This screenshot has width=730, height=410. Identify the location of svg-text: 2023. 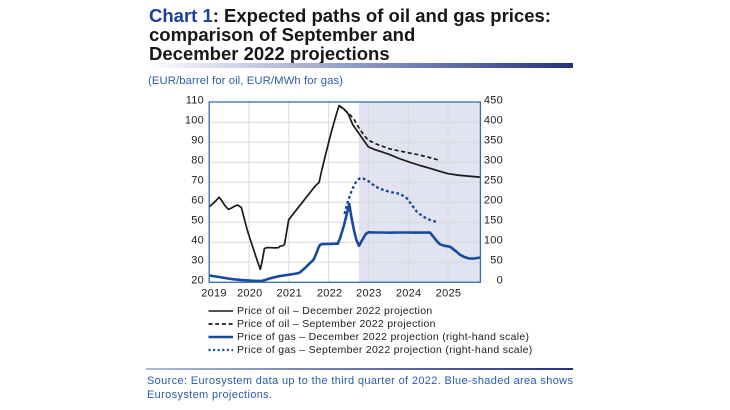
(368, 293).